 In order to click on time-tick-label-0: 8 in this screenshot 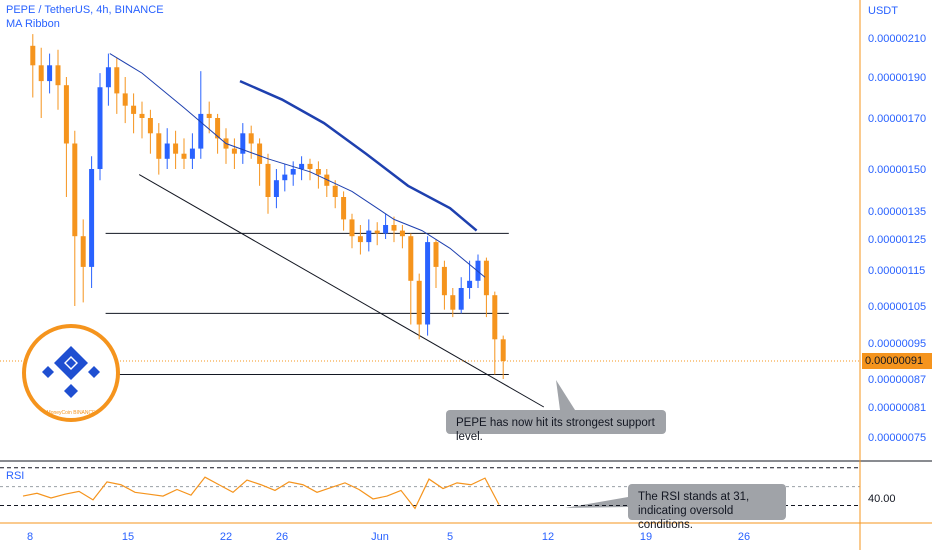, I will do `click(30, 537)`.